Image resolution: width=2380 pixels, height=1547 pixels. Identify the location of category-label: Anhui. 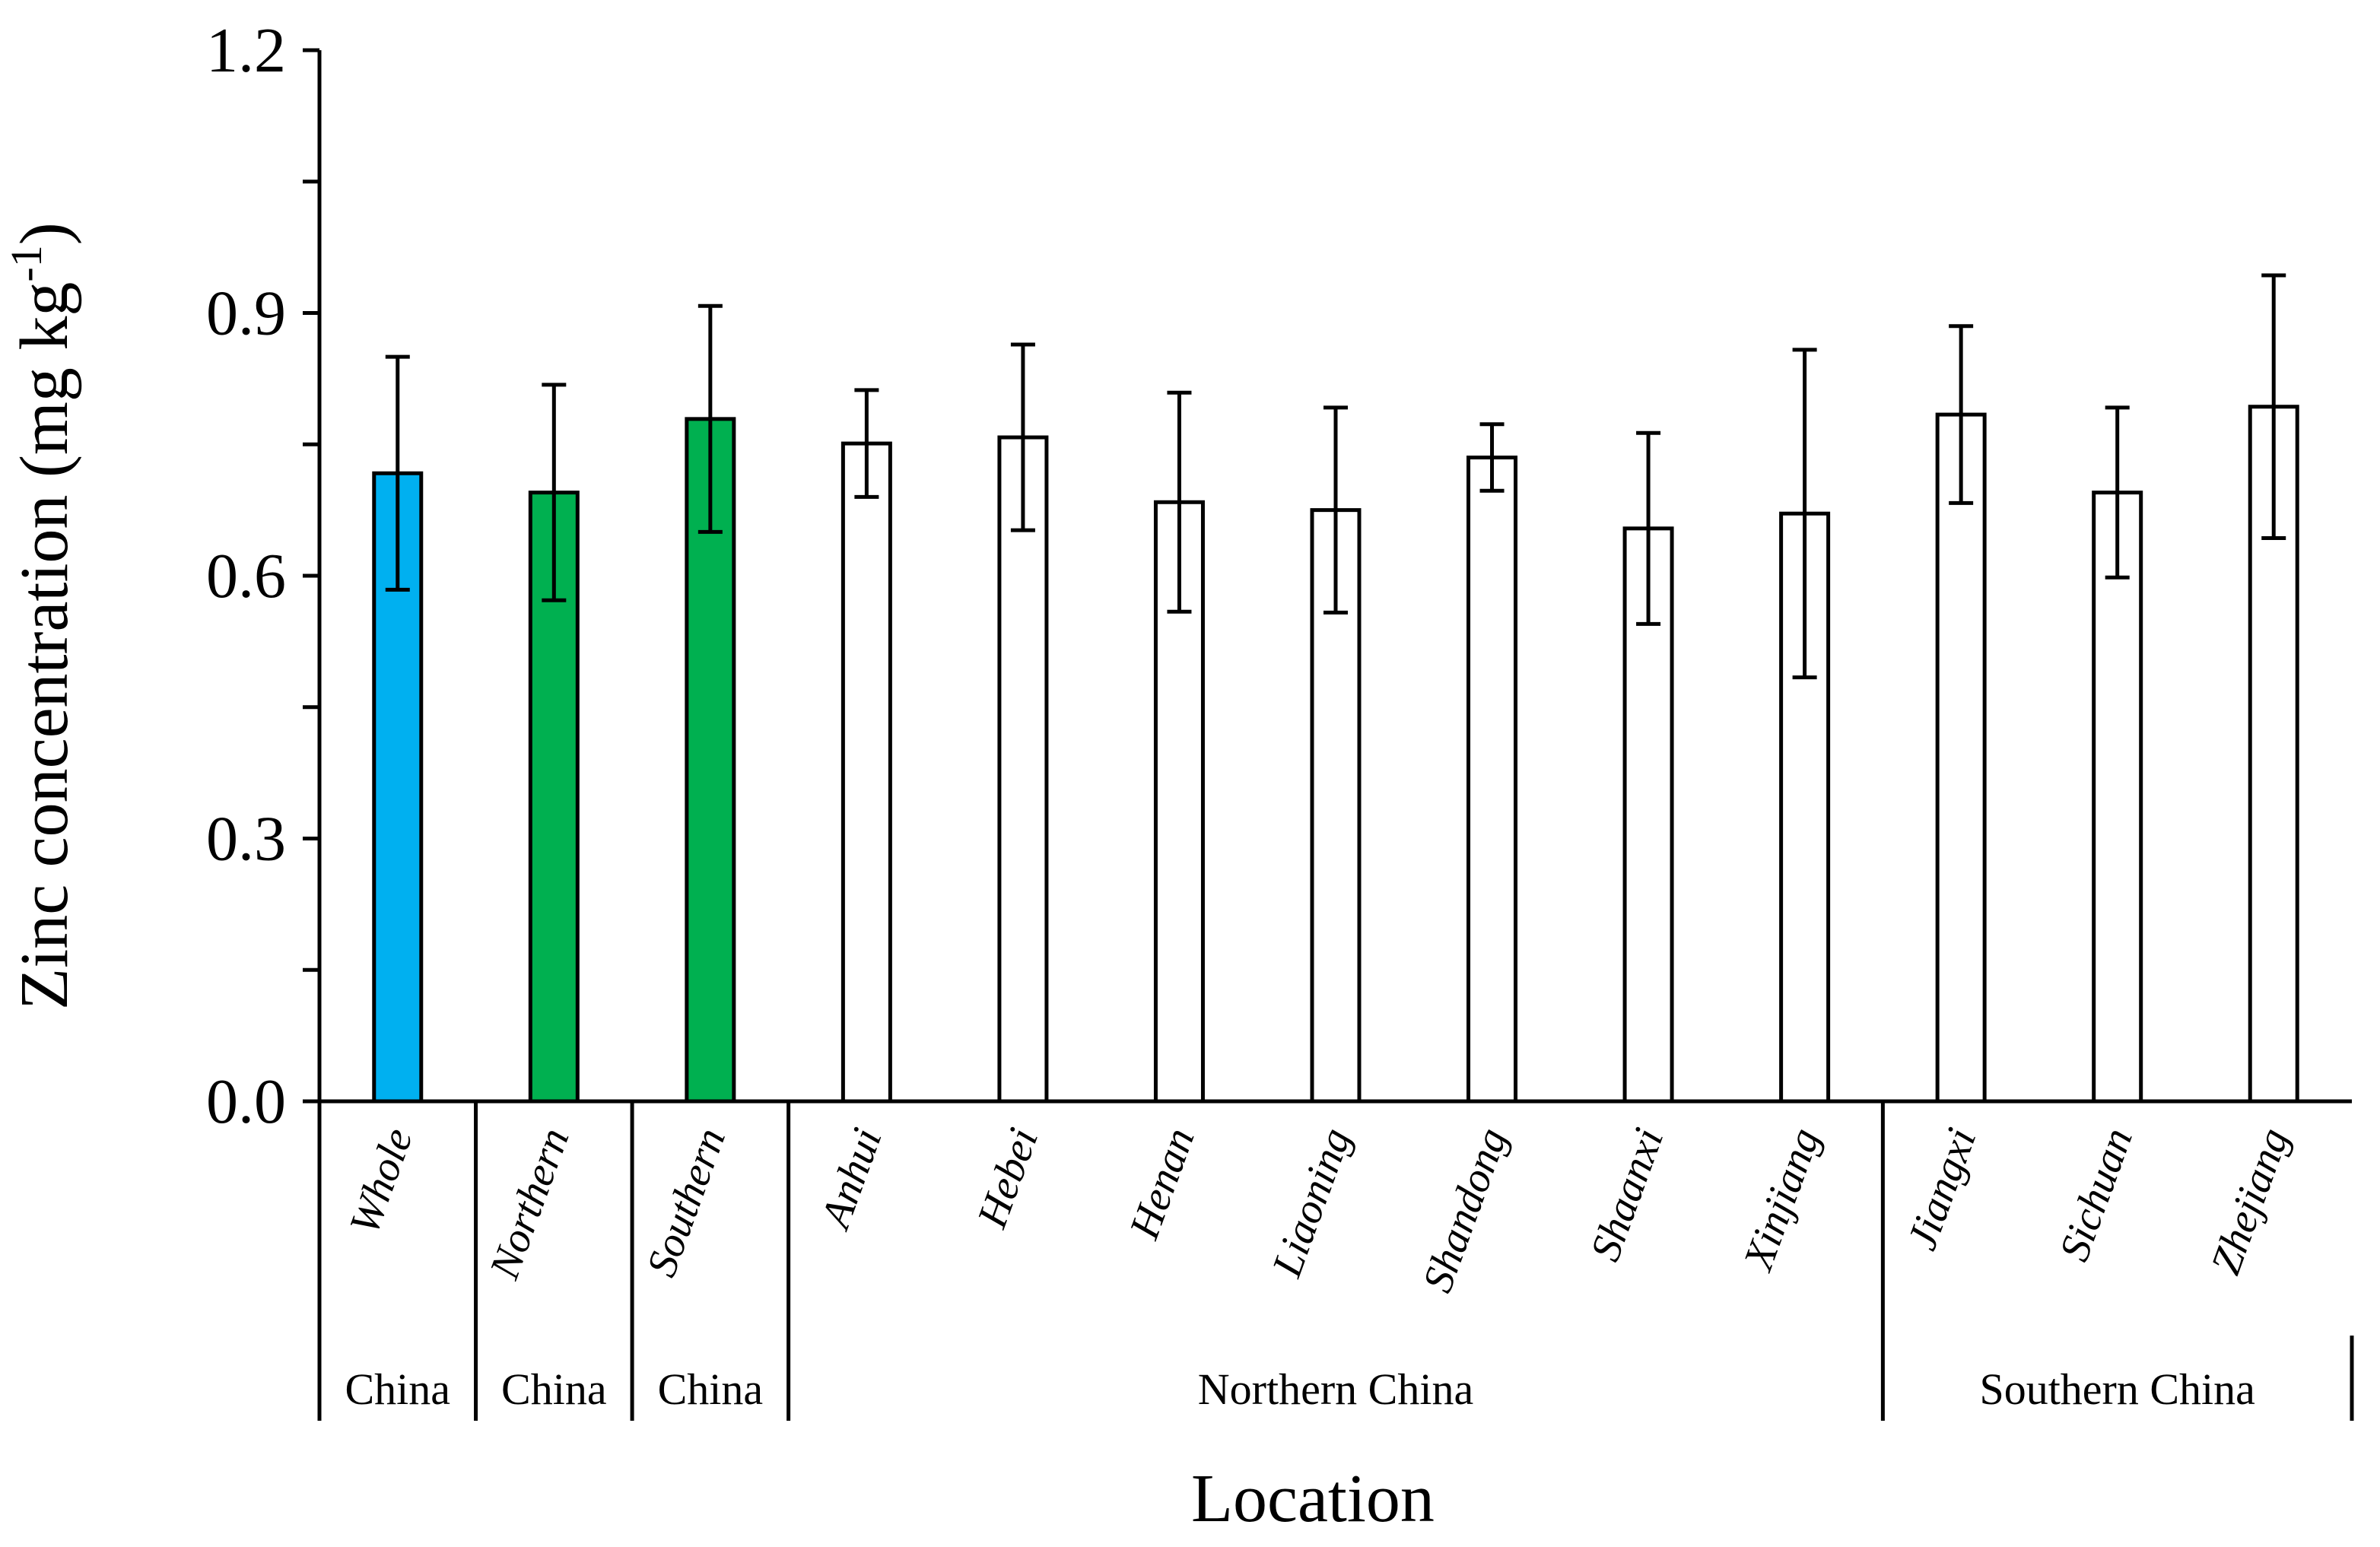
(851, 1179).